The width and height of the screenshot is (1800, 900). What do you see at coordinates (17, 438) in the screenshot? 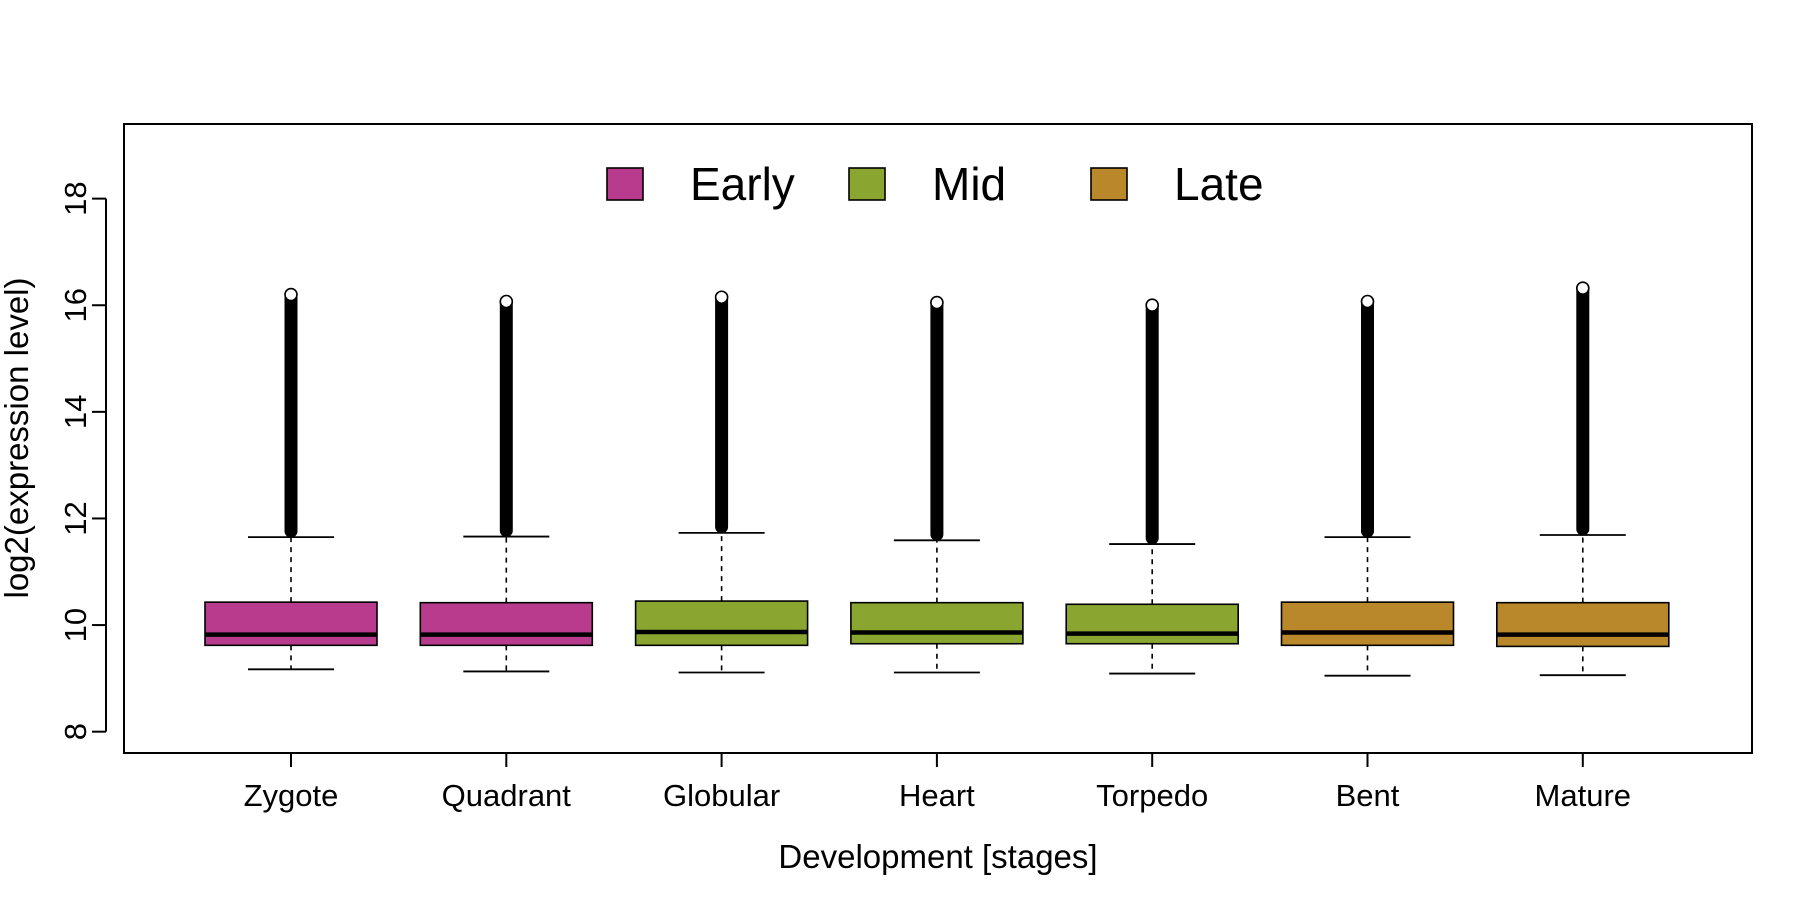
I see `y-axis-title: log2(expression level)` at bounding box center [17, 438].